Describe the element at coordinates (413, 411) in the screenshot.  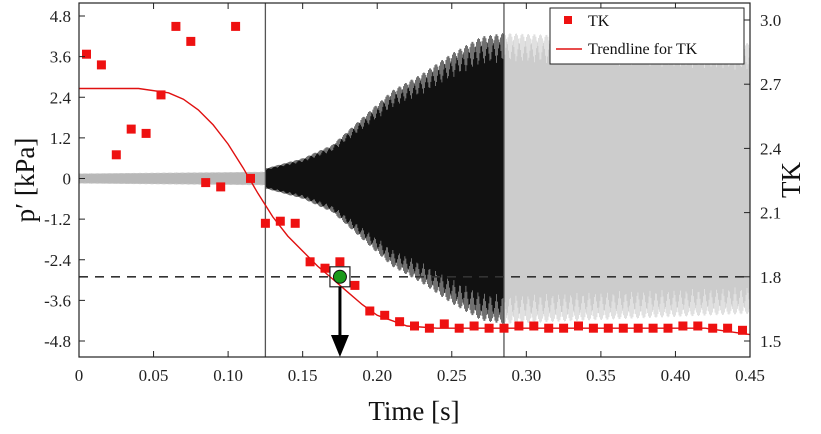
I see `x-axis-title: Time [s]` at that location.